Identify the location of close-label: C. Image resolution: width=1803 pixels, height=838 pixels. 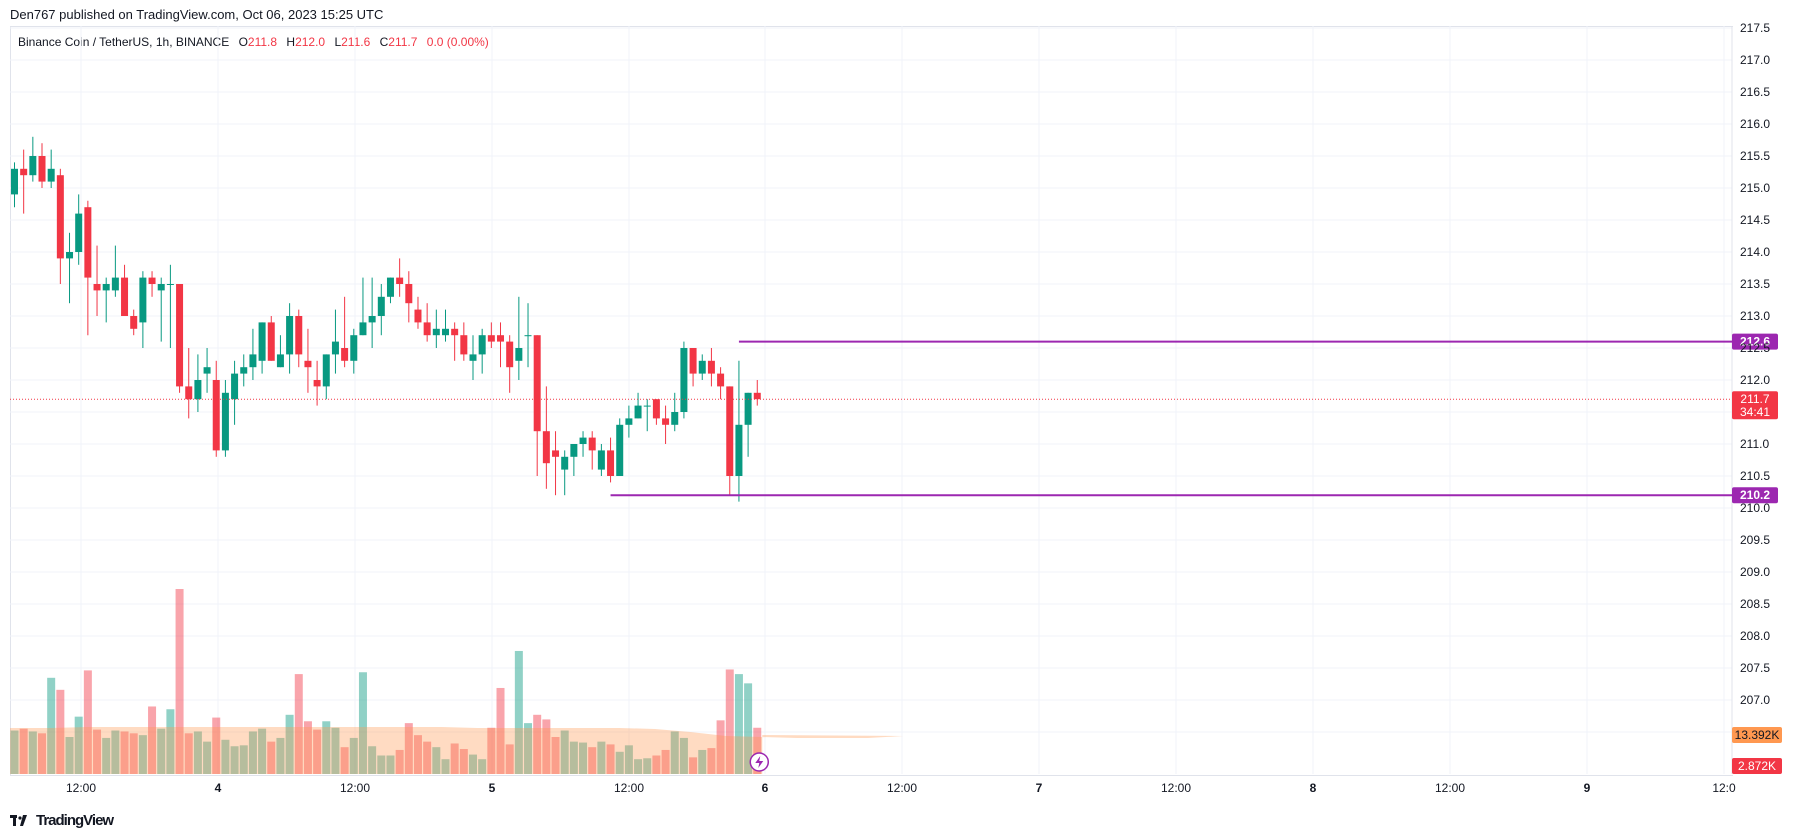
(384, 42).